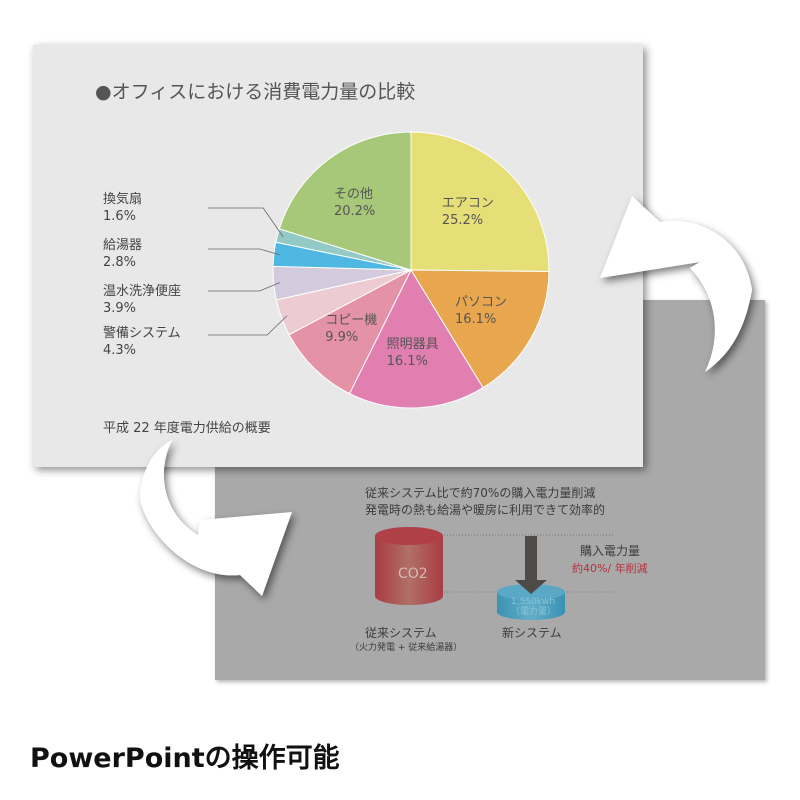  What do you see at coordinates (462, 220) in the screenshot?
I see `slice-value: 25.2%` at bounding box center [462, 220].